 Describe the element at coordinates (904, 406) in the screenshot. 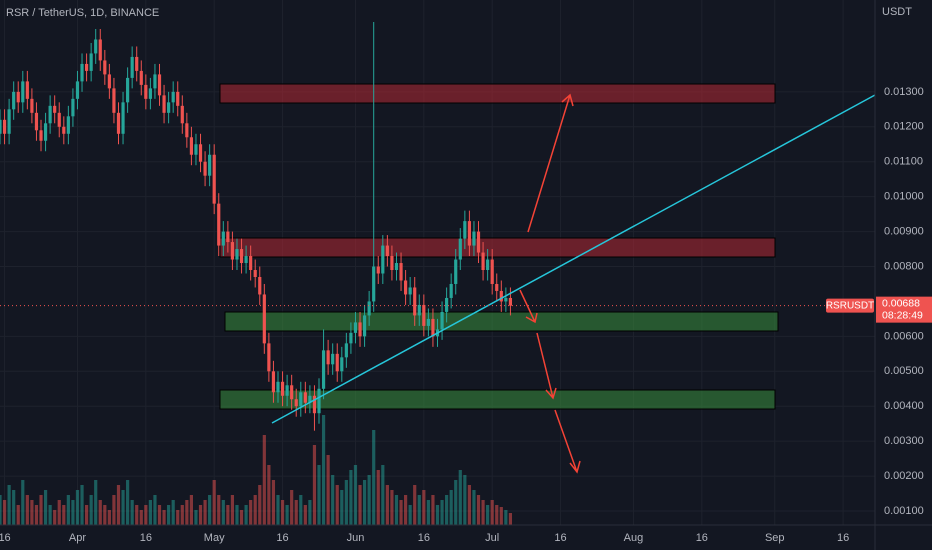

I see `y-tick-label: 0.00400` at that location.